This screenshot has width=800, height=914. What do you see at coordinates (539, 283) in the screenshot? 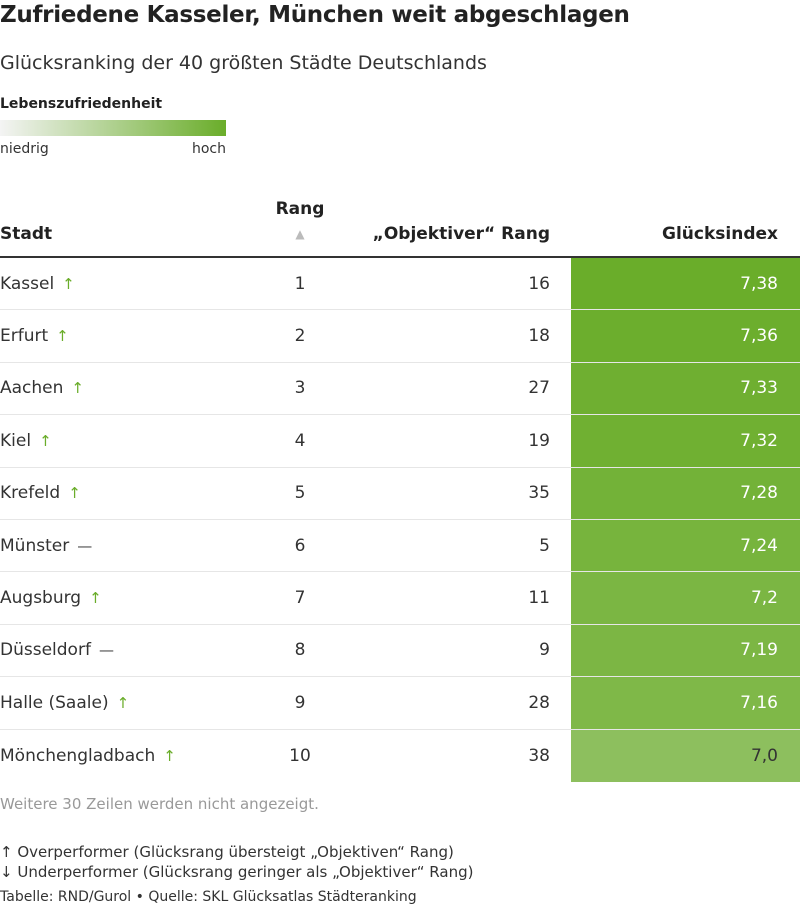
I see `cell-objektiver-rang: 16` at bounding box center [539, 283].